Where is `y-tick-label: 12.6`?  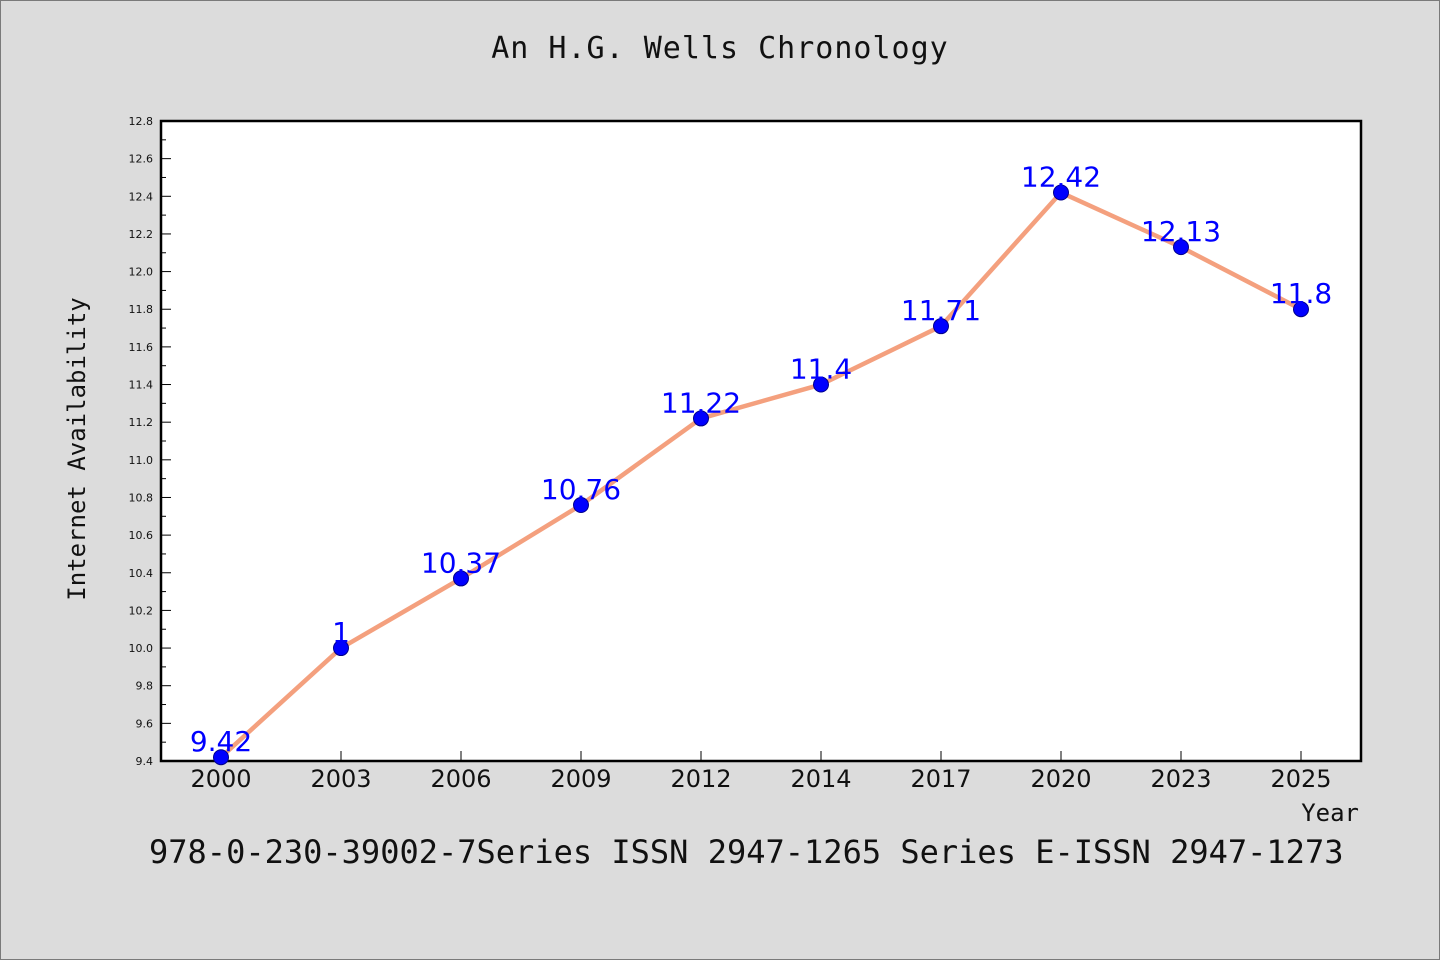 y-tick-label: 12.6 is located at coordinates (141, 159).